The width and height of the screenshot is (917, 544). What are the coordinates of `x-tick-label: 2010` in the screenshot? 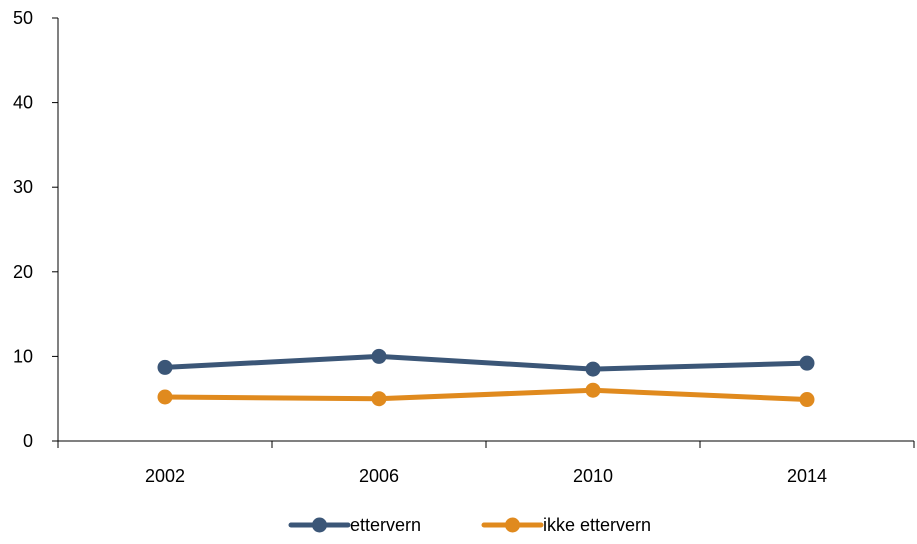 It's located at (593, 476).